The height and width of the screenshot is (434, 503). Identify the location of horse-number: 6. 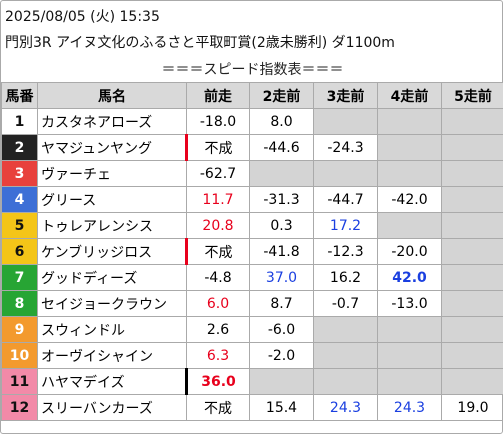
(19, 251).